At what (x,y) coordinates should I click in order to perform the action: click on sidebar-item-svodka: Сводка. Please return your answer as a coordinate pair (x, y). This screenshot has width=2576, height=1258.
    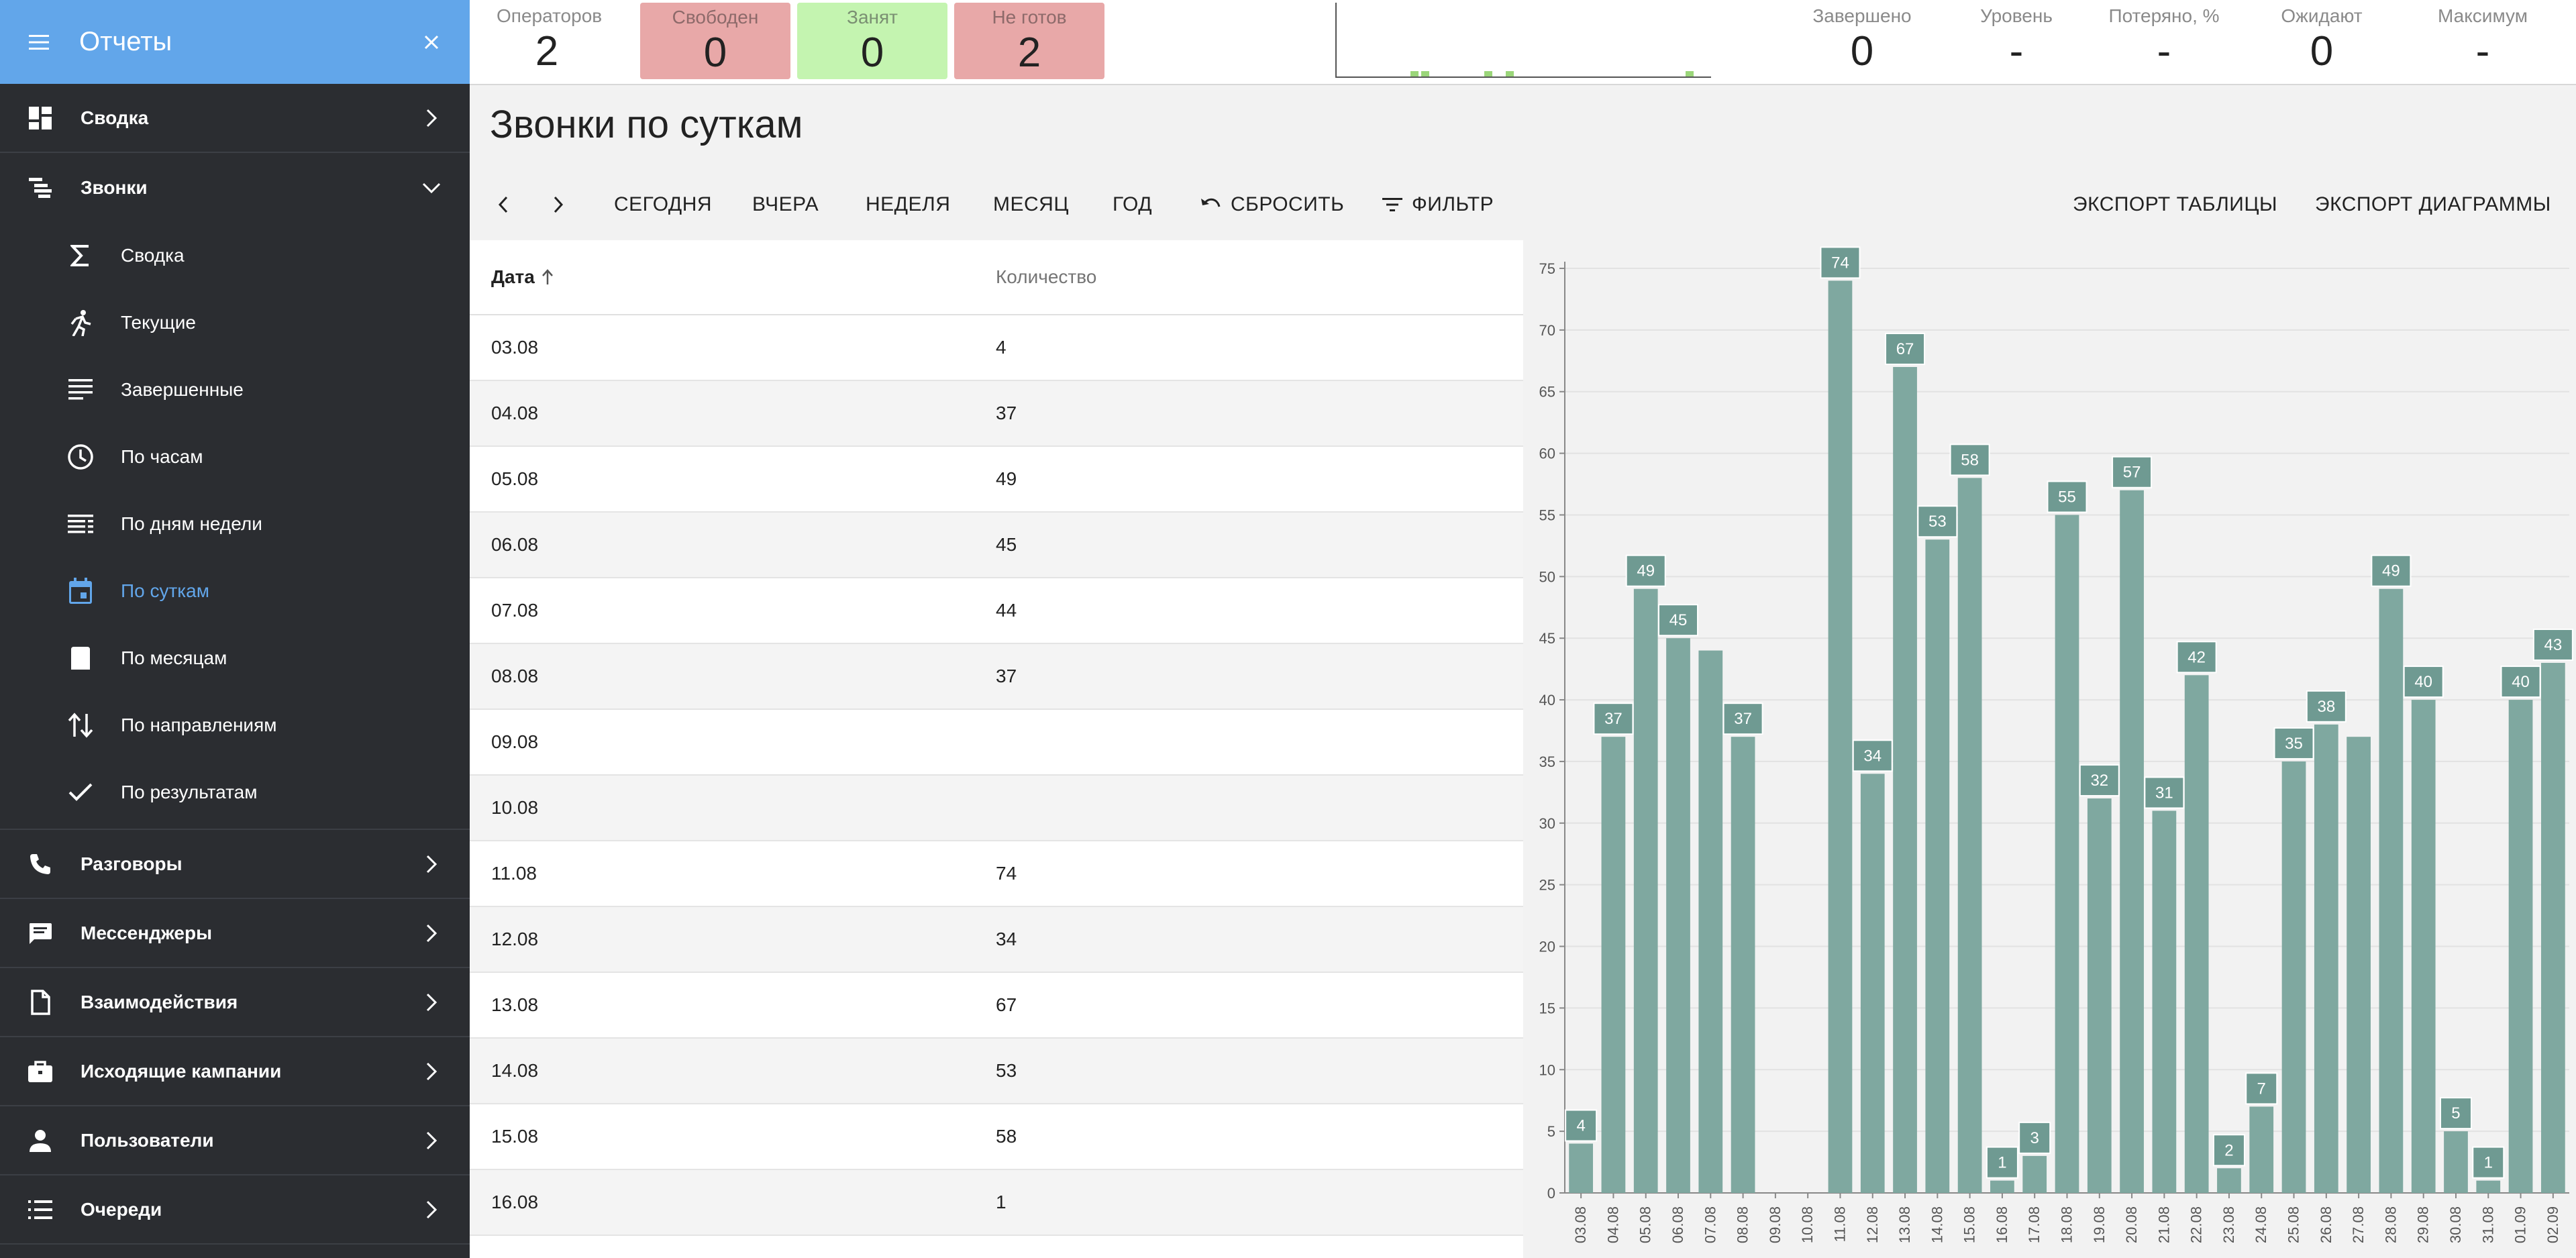
    Looking at the image, I should click on (235, 255).